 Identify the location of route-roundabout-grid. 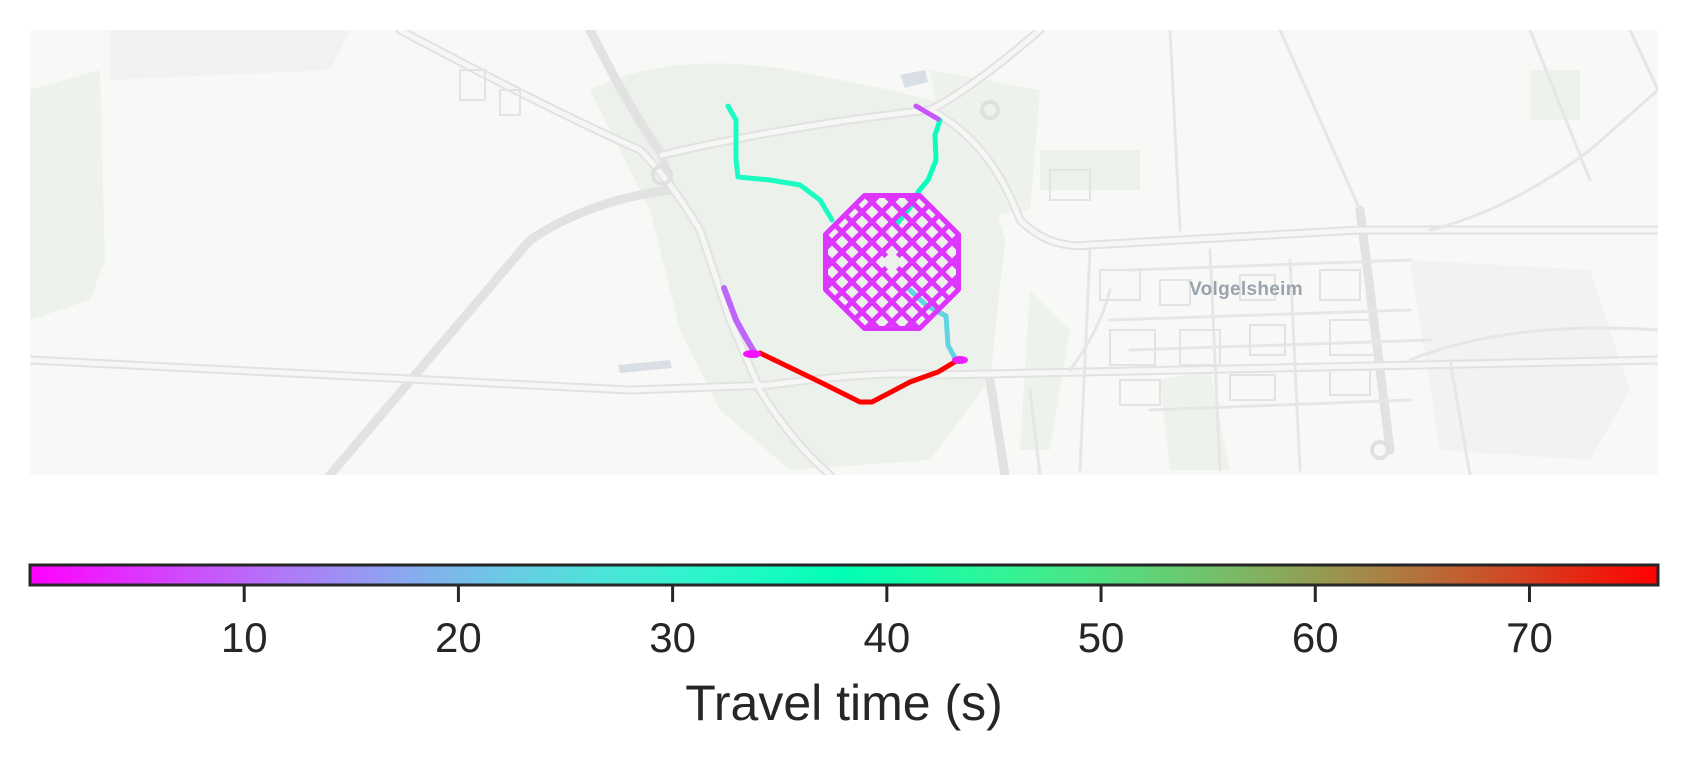
(892, 262).